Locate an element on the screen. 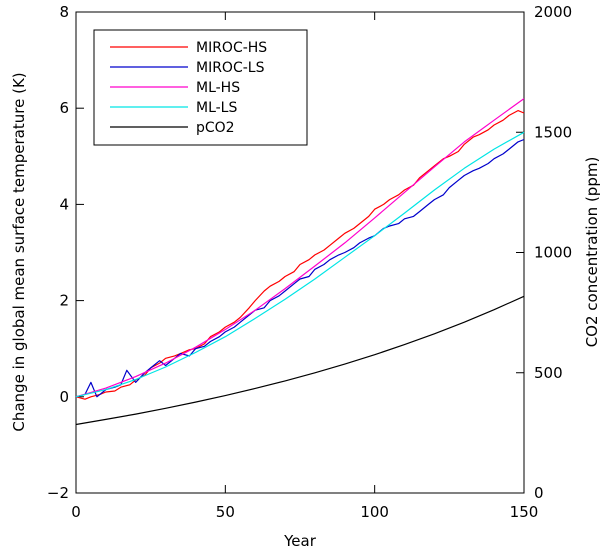  y-axis-title-right: CO2 concentration (ppm) is located at coordinates (592, 252).